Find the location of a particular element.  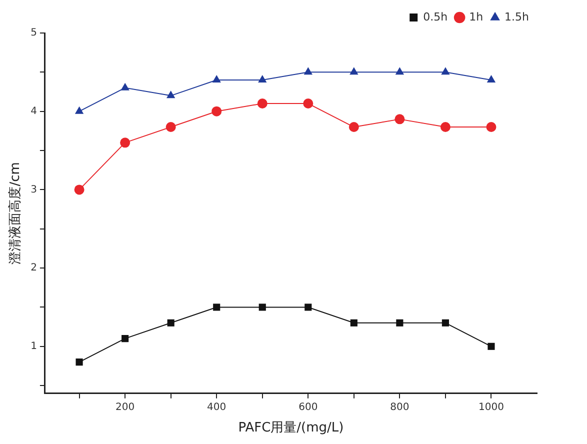

x-tick-label: 200 is located at coordinates (125, 407).